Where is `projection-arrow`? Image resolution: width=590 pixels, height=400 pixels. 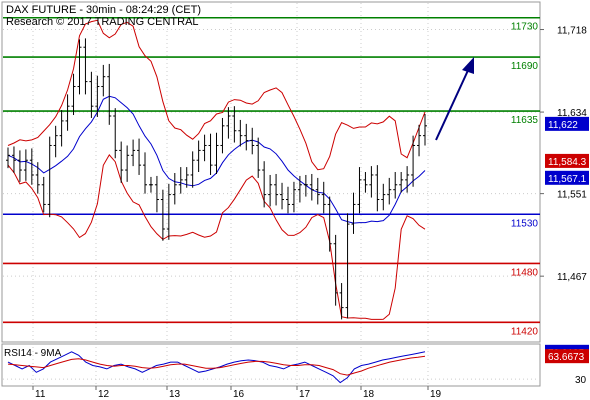
projection-arrow is located at coordinates (454, 99).